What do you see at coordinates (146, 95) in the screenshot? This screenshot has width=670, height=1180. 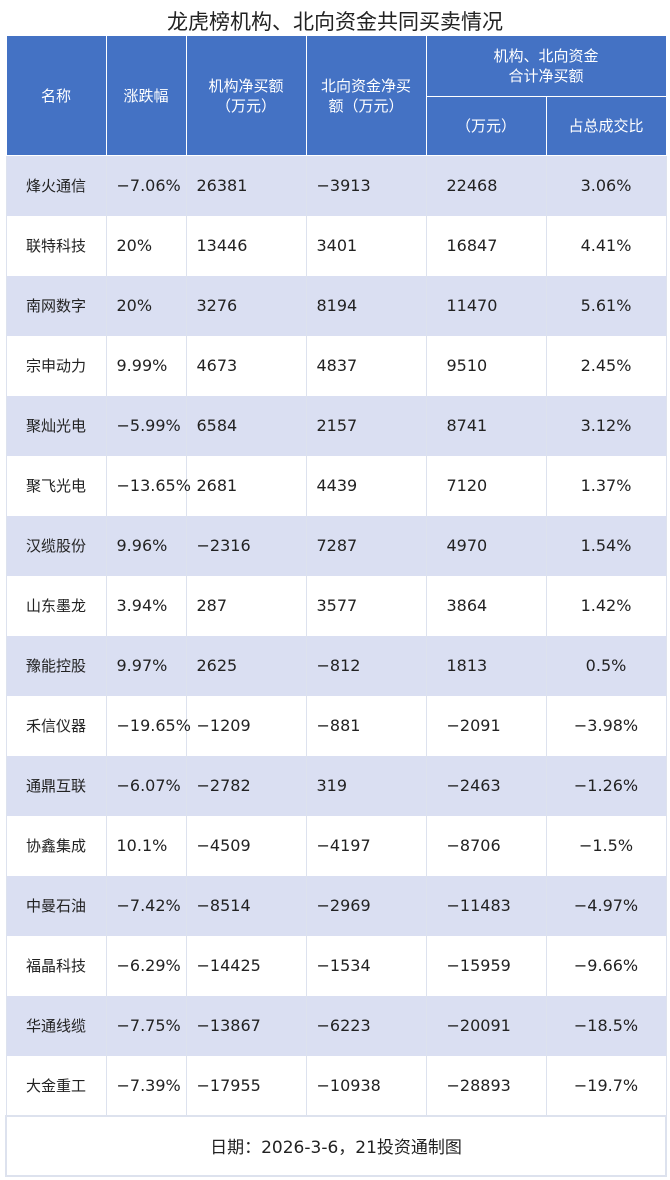 I see `header-change: 涨跌幅` at bounding box center [146, 95].